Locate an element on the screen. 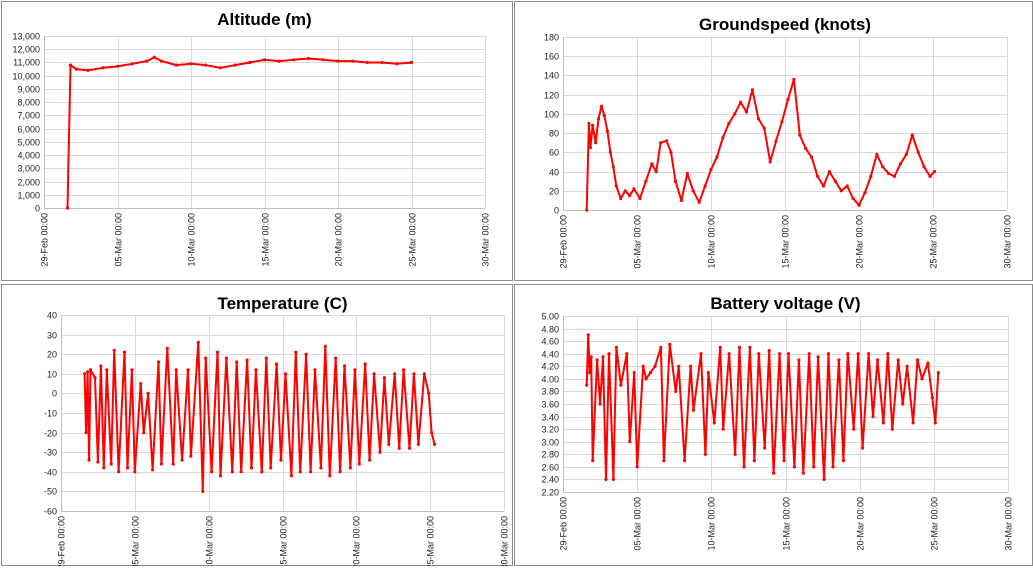  y-tick-label: 7,000 is located at coordinates (28, 116).